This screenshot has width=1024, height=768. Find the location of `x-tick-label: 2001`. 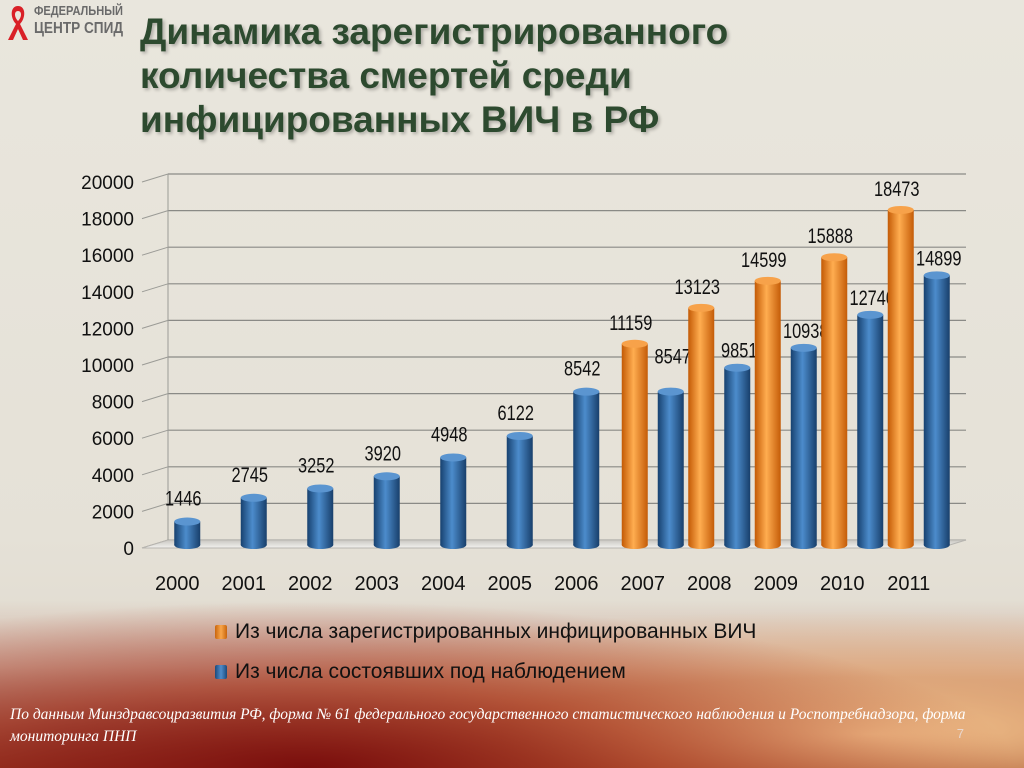

x-tick-label: 2001 is located at coordinates (244, 584).